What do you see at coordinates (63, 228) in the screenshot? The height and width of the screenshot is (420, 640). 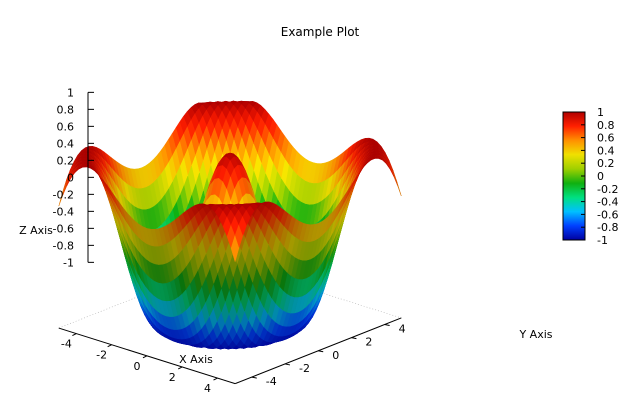 I see `z-tick-label: -0.6` at bounding box center [63, 228].